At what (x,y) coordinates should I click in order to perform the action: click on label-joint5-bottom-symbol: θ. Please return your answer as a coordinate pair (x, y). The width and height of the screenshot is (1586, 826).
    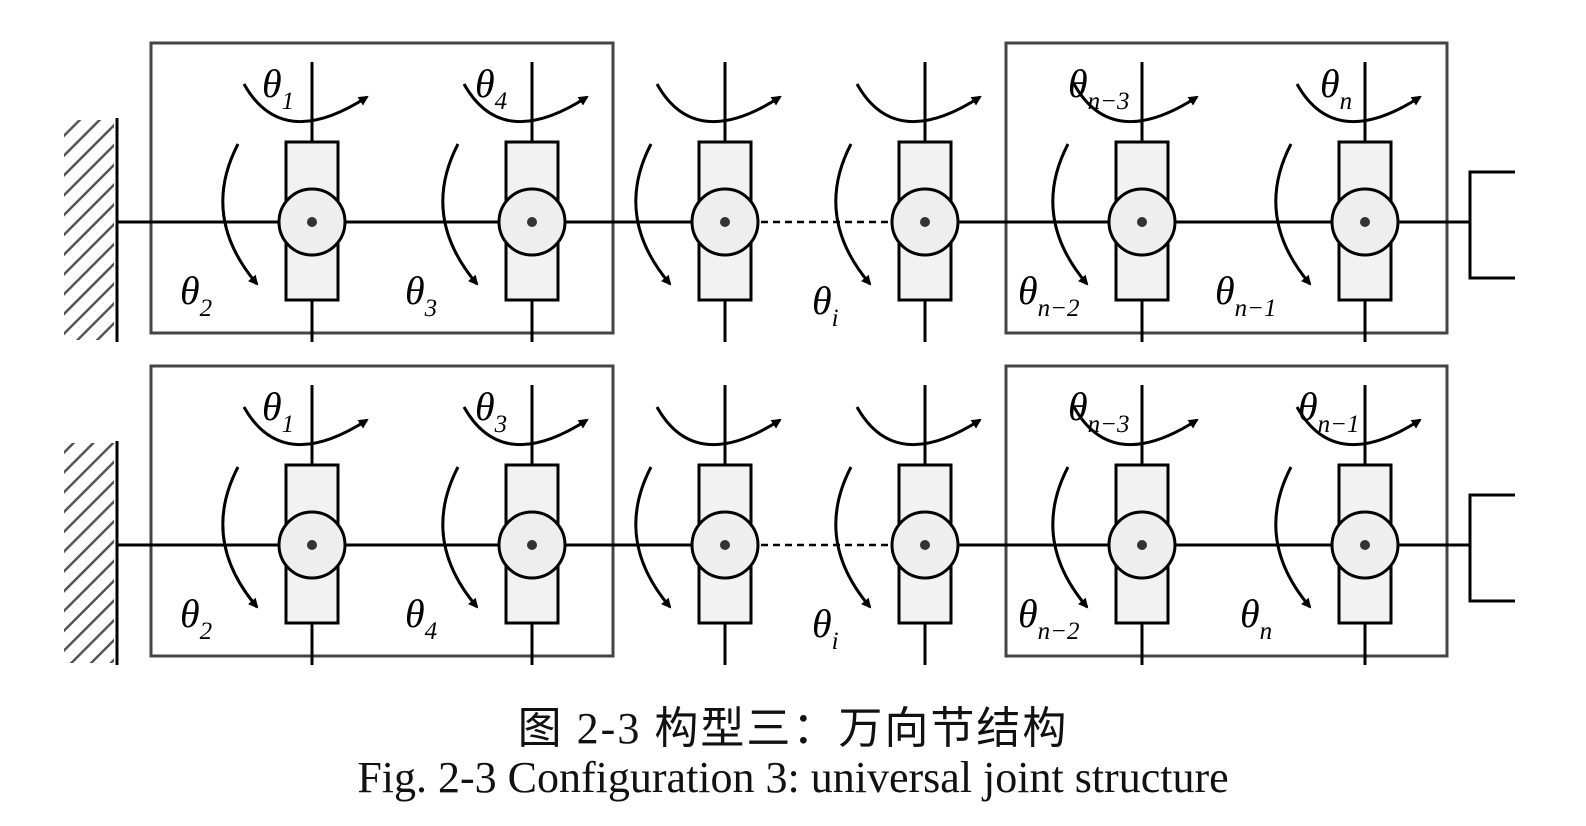
    Looking at the image, I should click on (1028, 613).